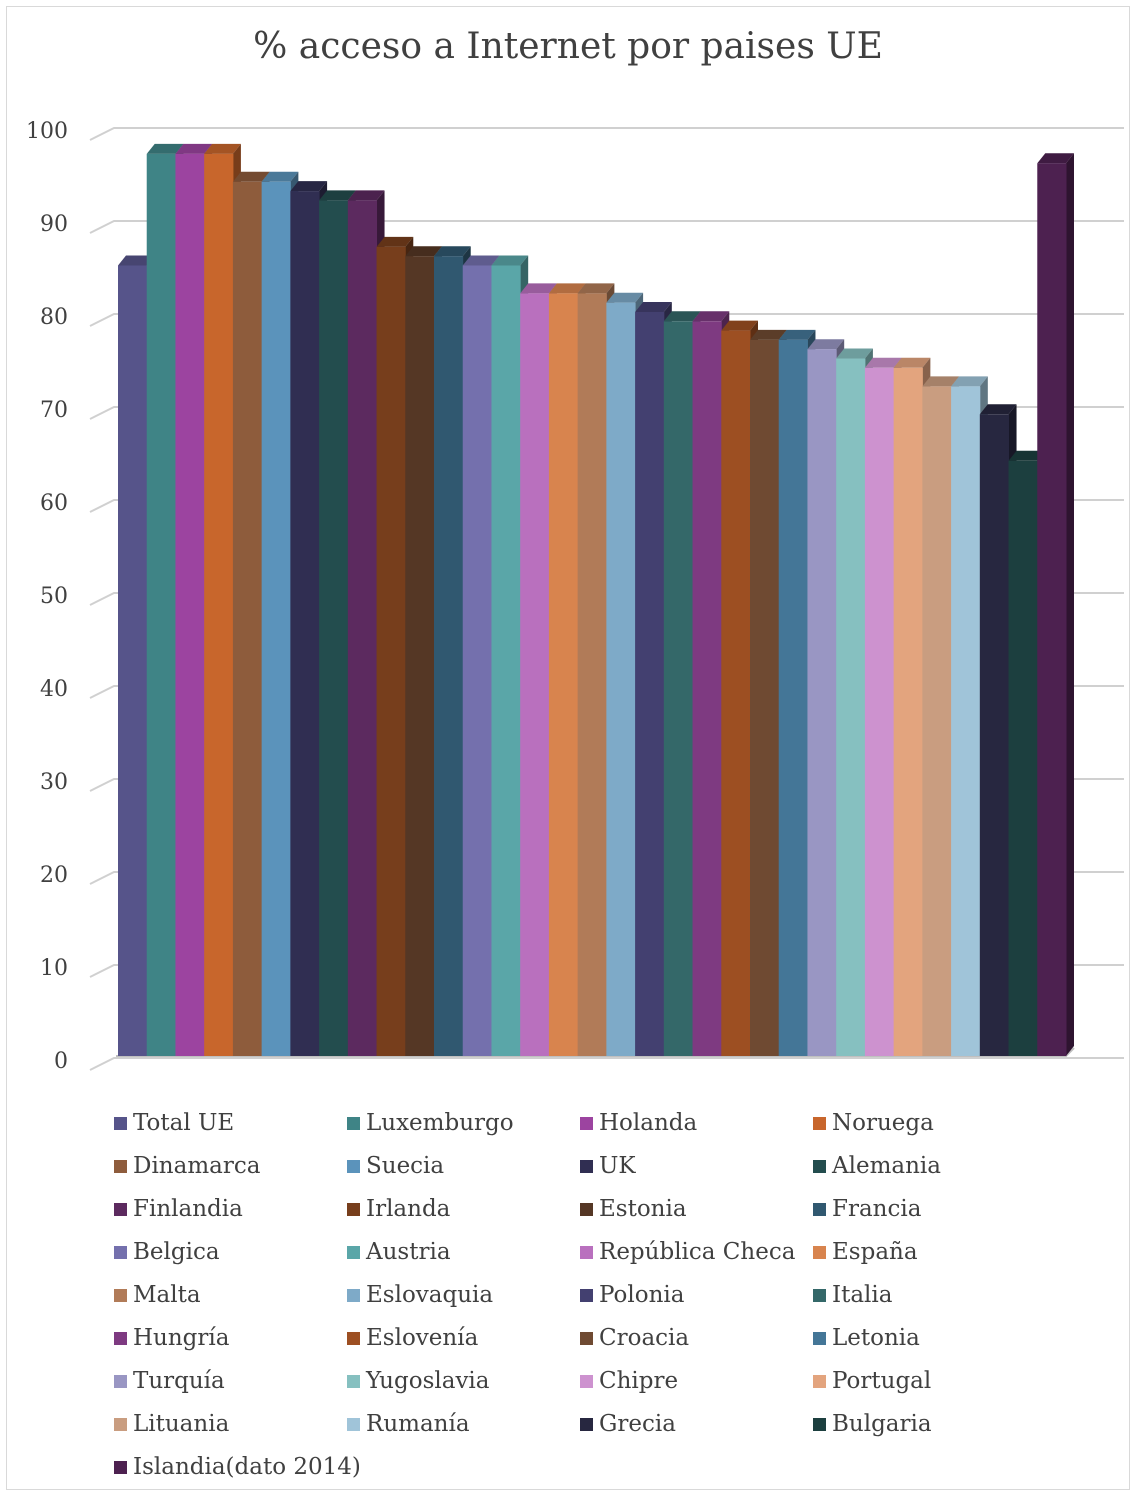  What do you see at coordinates (188, 1209) in the screenshot?
I see `legend-label: Finlandia` at bounding box center [188, 1209].